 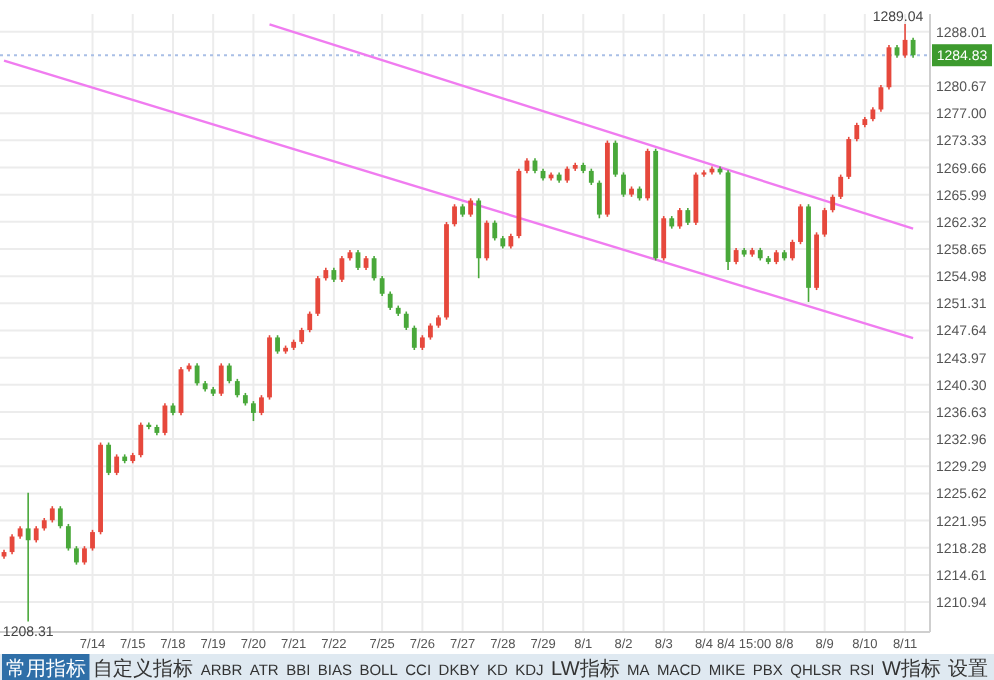 I want to click on text: W指标, so click(x=911, y=668).